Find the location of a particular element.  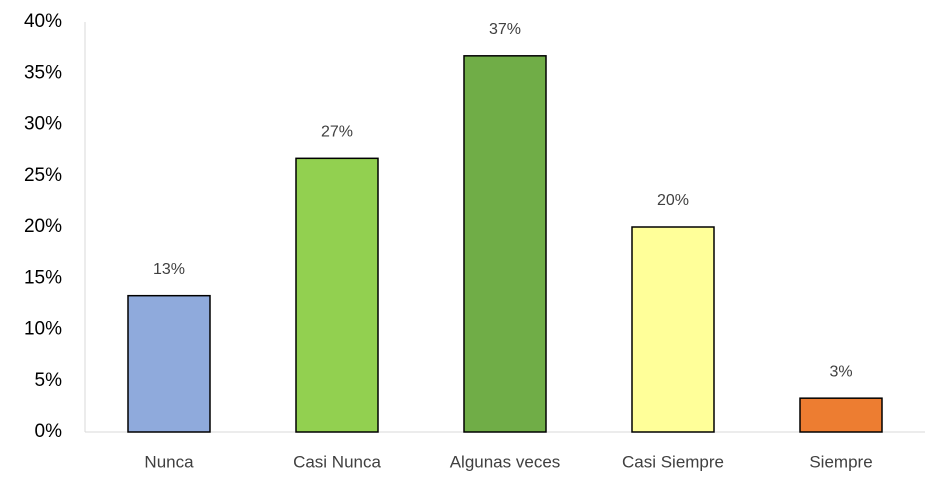

data-label: 20% is located at coordinates (673, 200).